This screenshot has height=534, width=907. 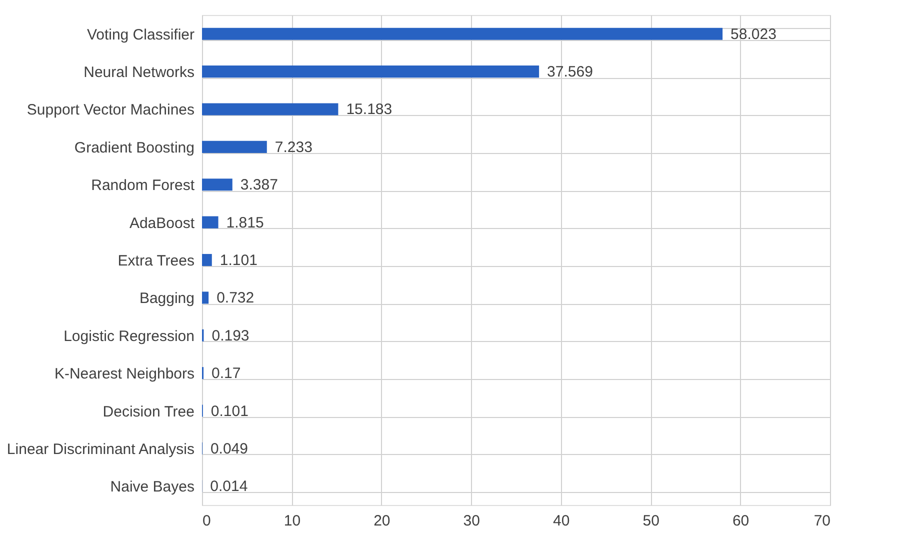 What do you see at coordinates (156, 261) in the screenshot?
I see `y-tick-label: Extra Trees` at bounding box center [156, 261].